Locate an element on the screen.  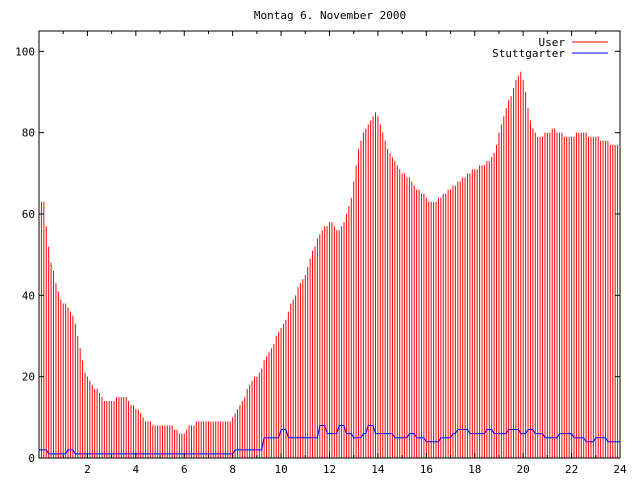
x-tick-label: 16 is located at coordinates (426, 469).